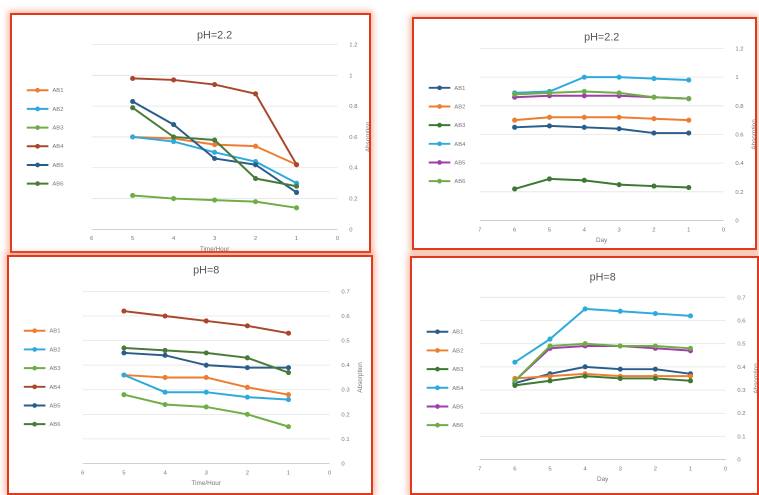 This screenshot has width=759, height=495. I want to click on legend-label: AB5, so click(58, 166).